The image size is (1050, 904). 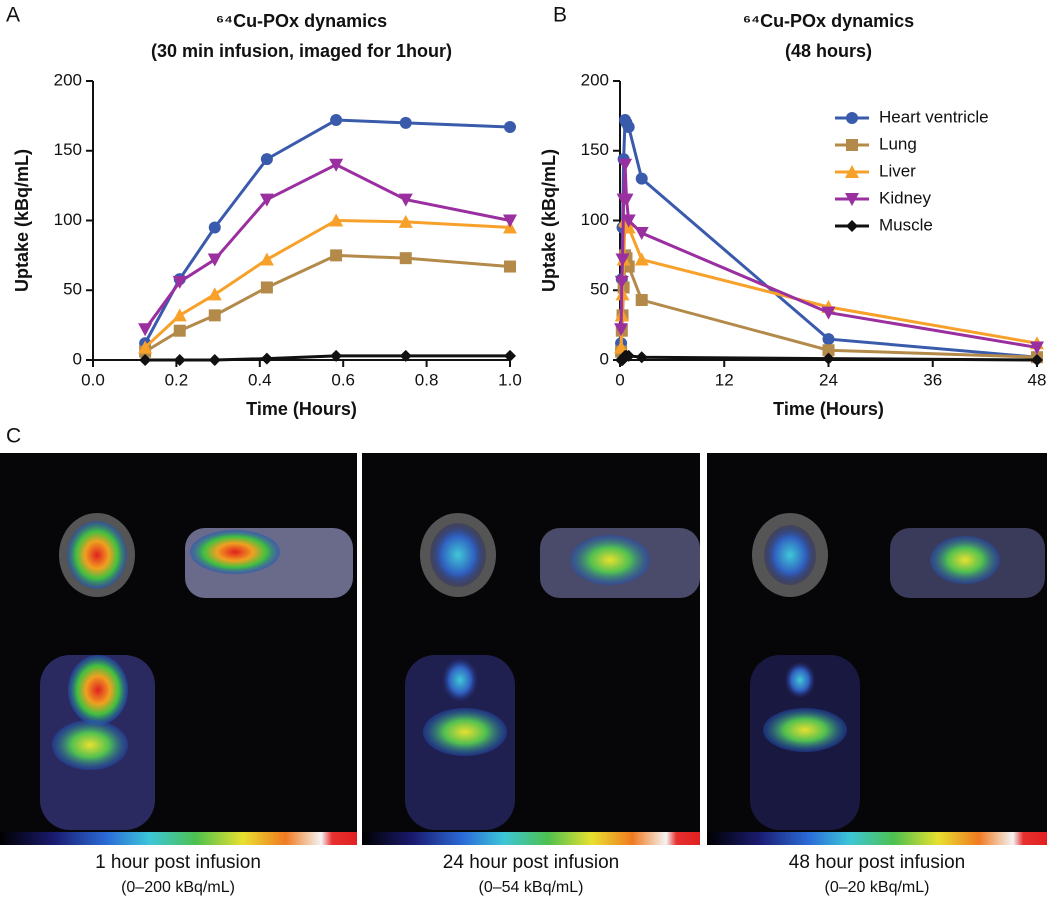 What do you see at coordinates (531, 887) in the screenshot?
I see `caption-range: (0–54 kBq/mL)` at bounding box center [531, 887].